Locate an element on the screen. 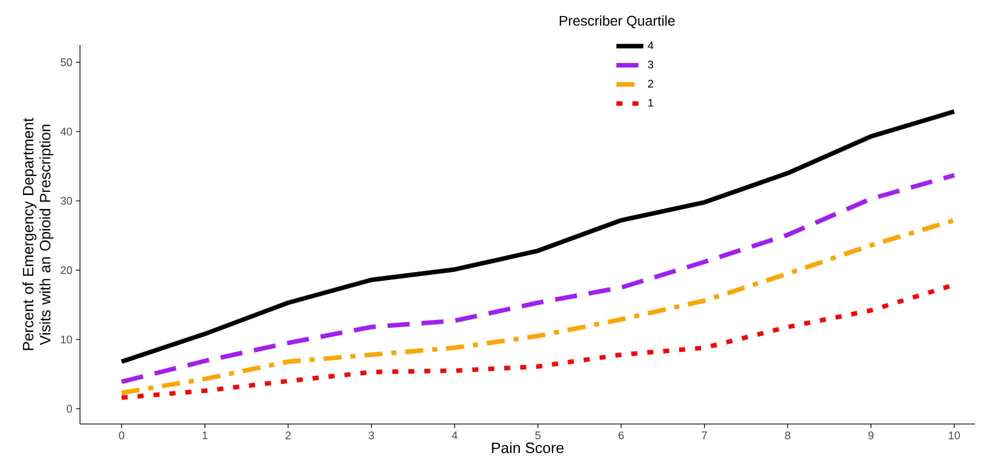 The height and width of the screenshot is (473, 984). x-tick-label: 0 is located at coordinates (121, 436).